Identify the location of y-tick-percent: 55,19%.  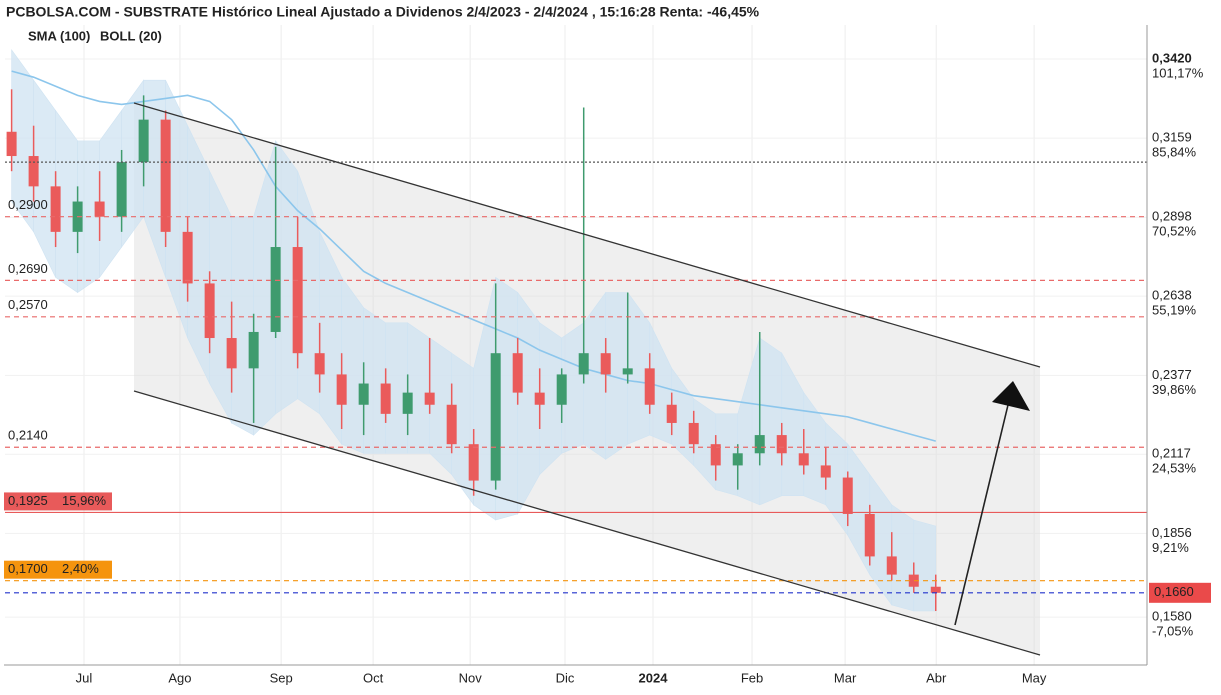
(1174, 310).